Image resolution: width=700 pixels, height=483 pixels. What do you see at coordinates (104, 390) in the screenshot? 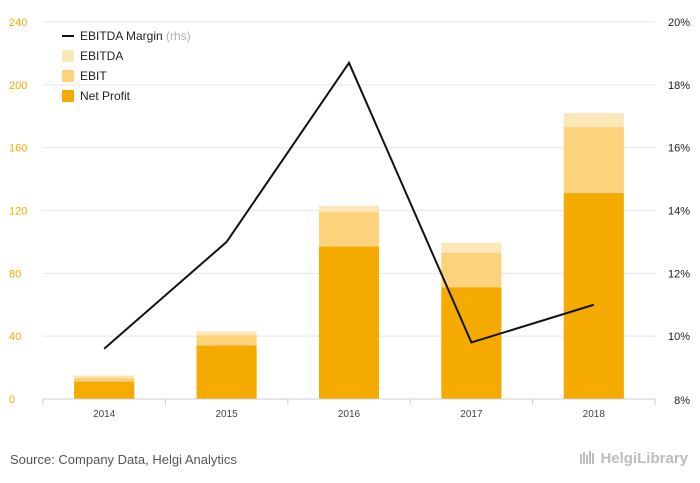
I see `bar-net-profit-2014` at bounding box center [104, 390].